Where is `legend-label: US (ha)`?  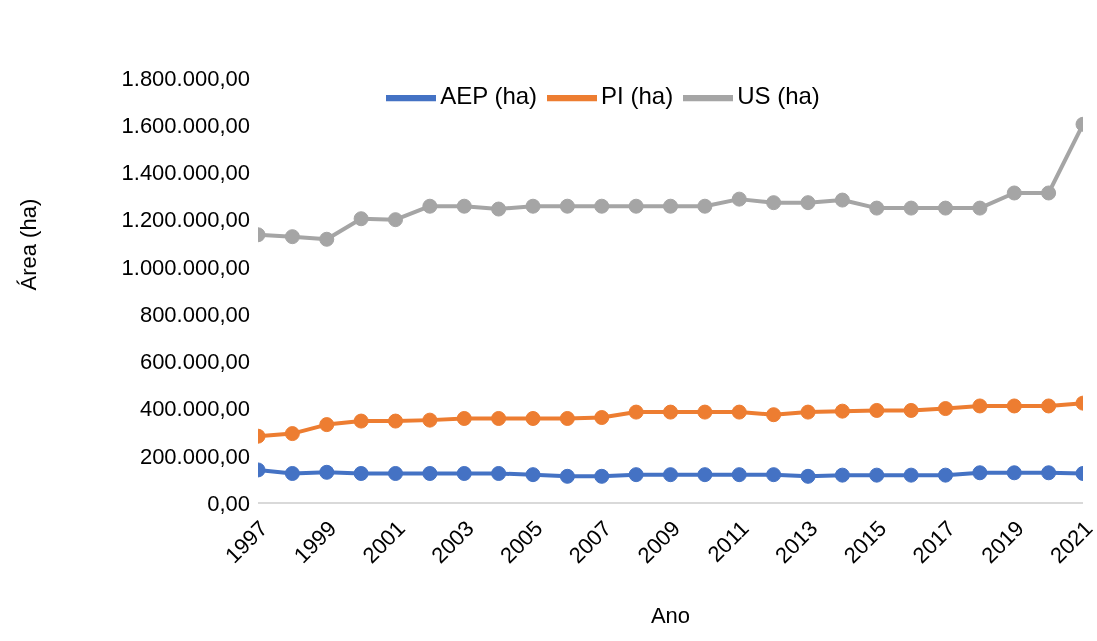
legend-label: US (ha) is located at coordinates (778, 96).